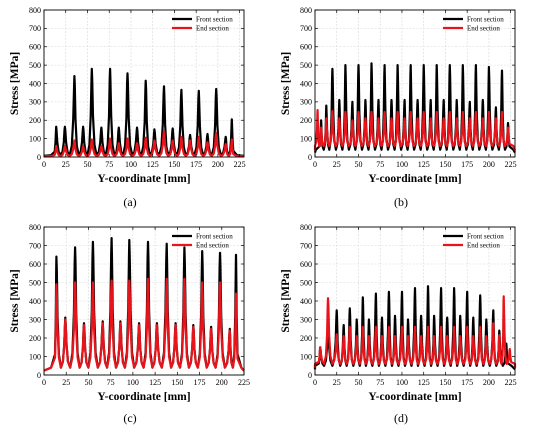 This screenshot has height=435, width=550. What do you see at coordinates (401, 202) in the screenshot?
I see `panel-label: (b)` at bounding box center [401, 202].